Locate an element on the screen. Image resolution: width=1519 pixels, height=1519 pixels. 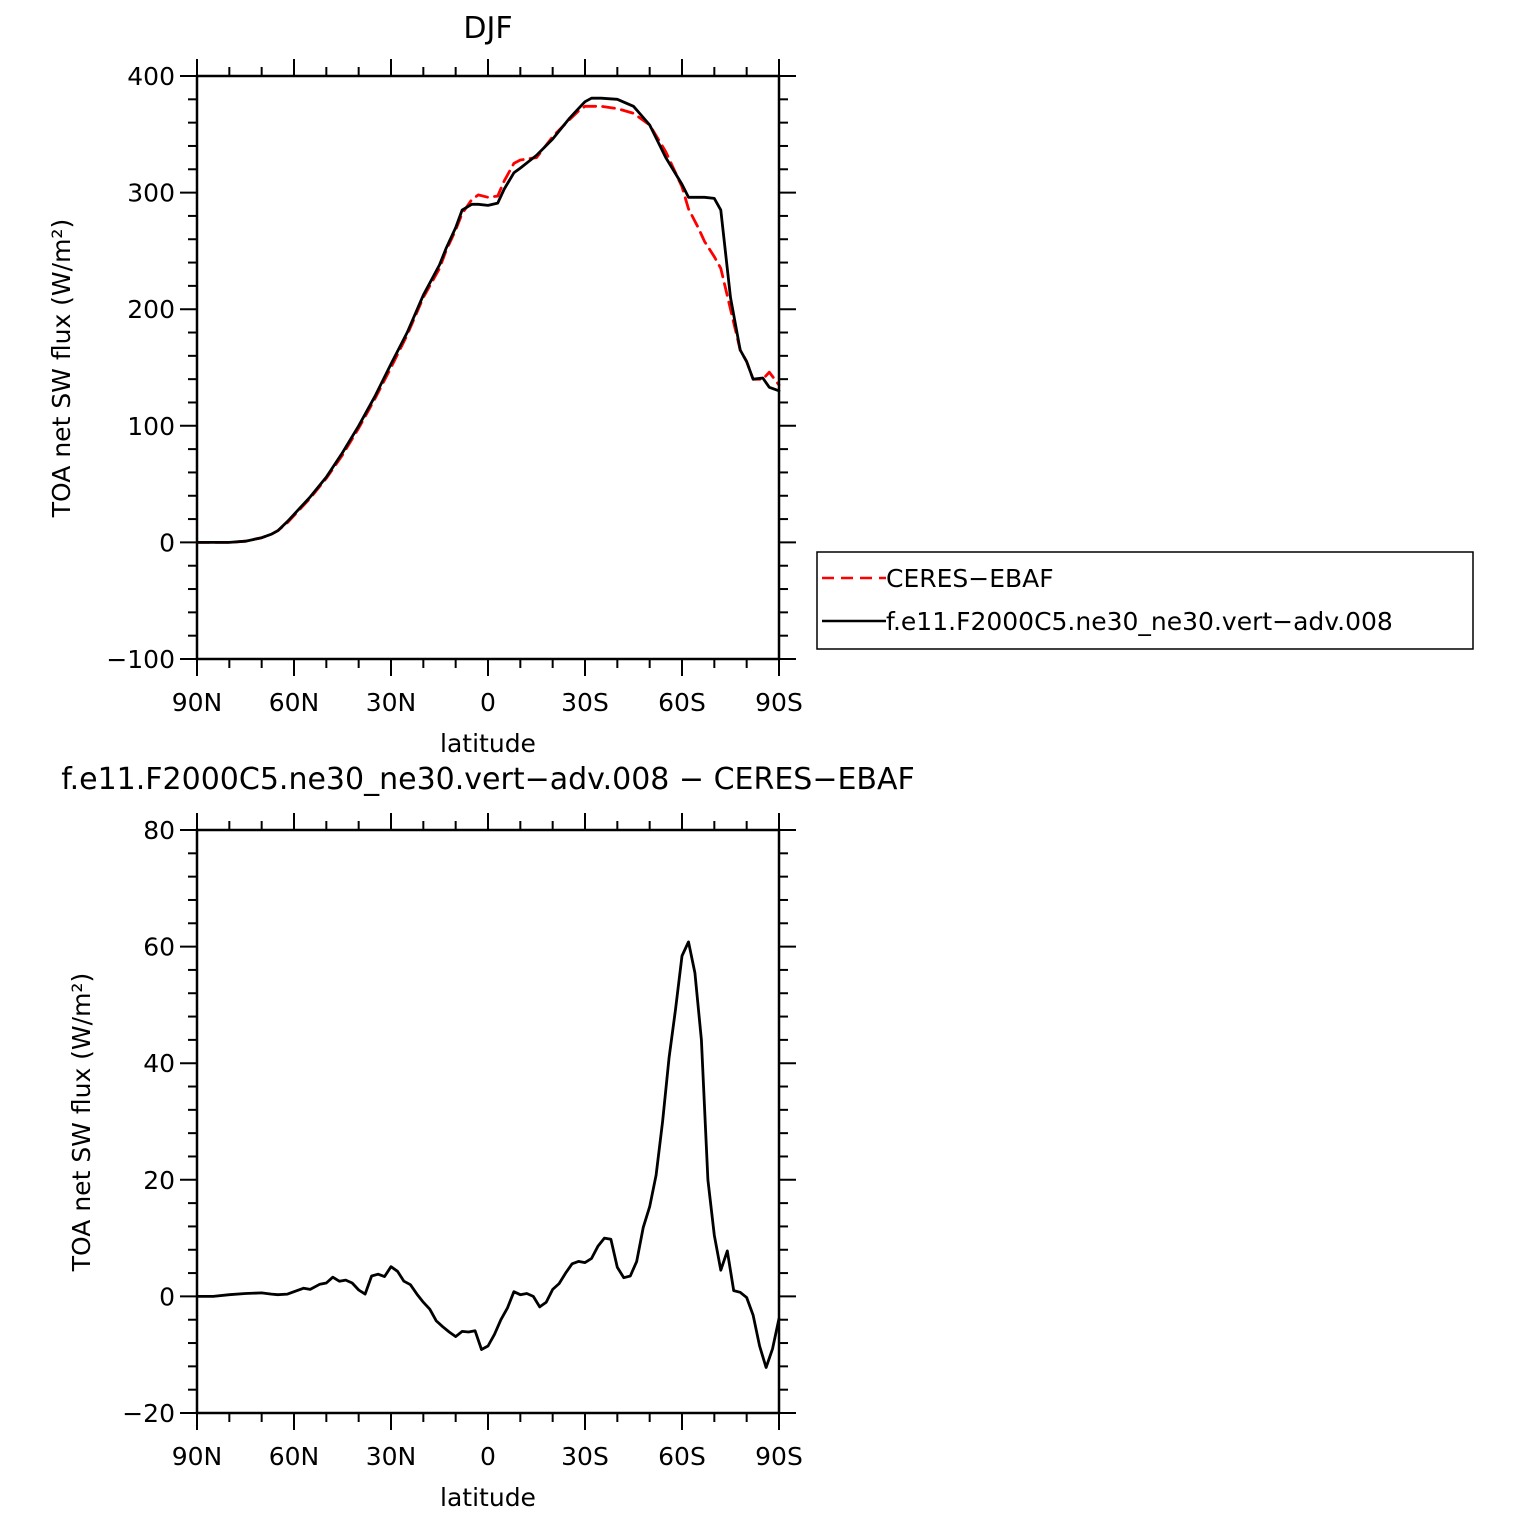
legend-box is located at coordinates (1145, 600).